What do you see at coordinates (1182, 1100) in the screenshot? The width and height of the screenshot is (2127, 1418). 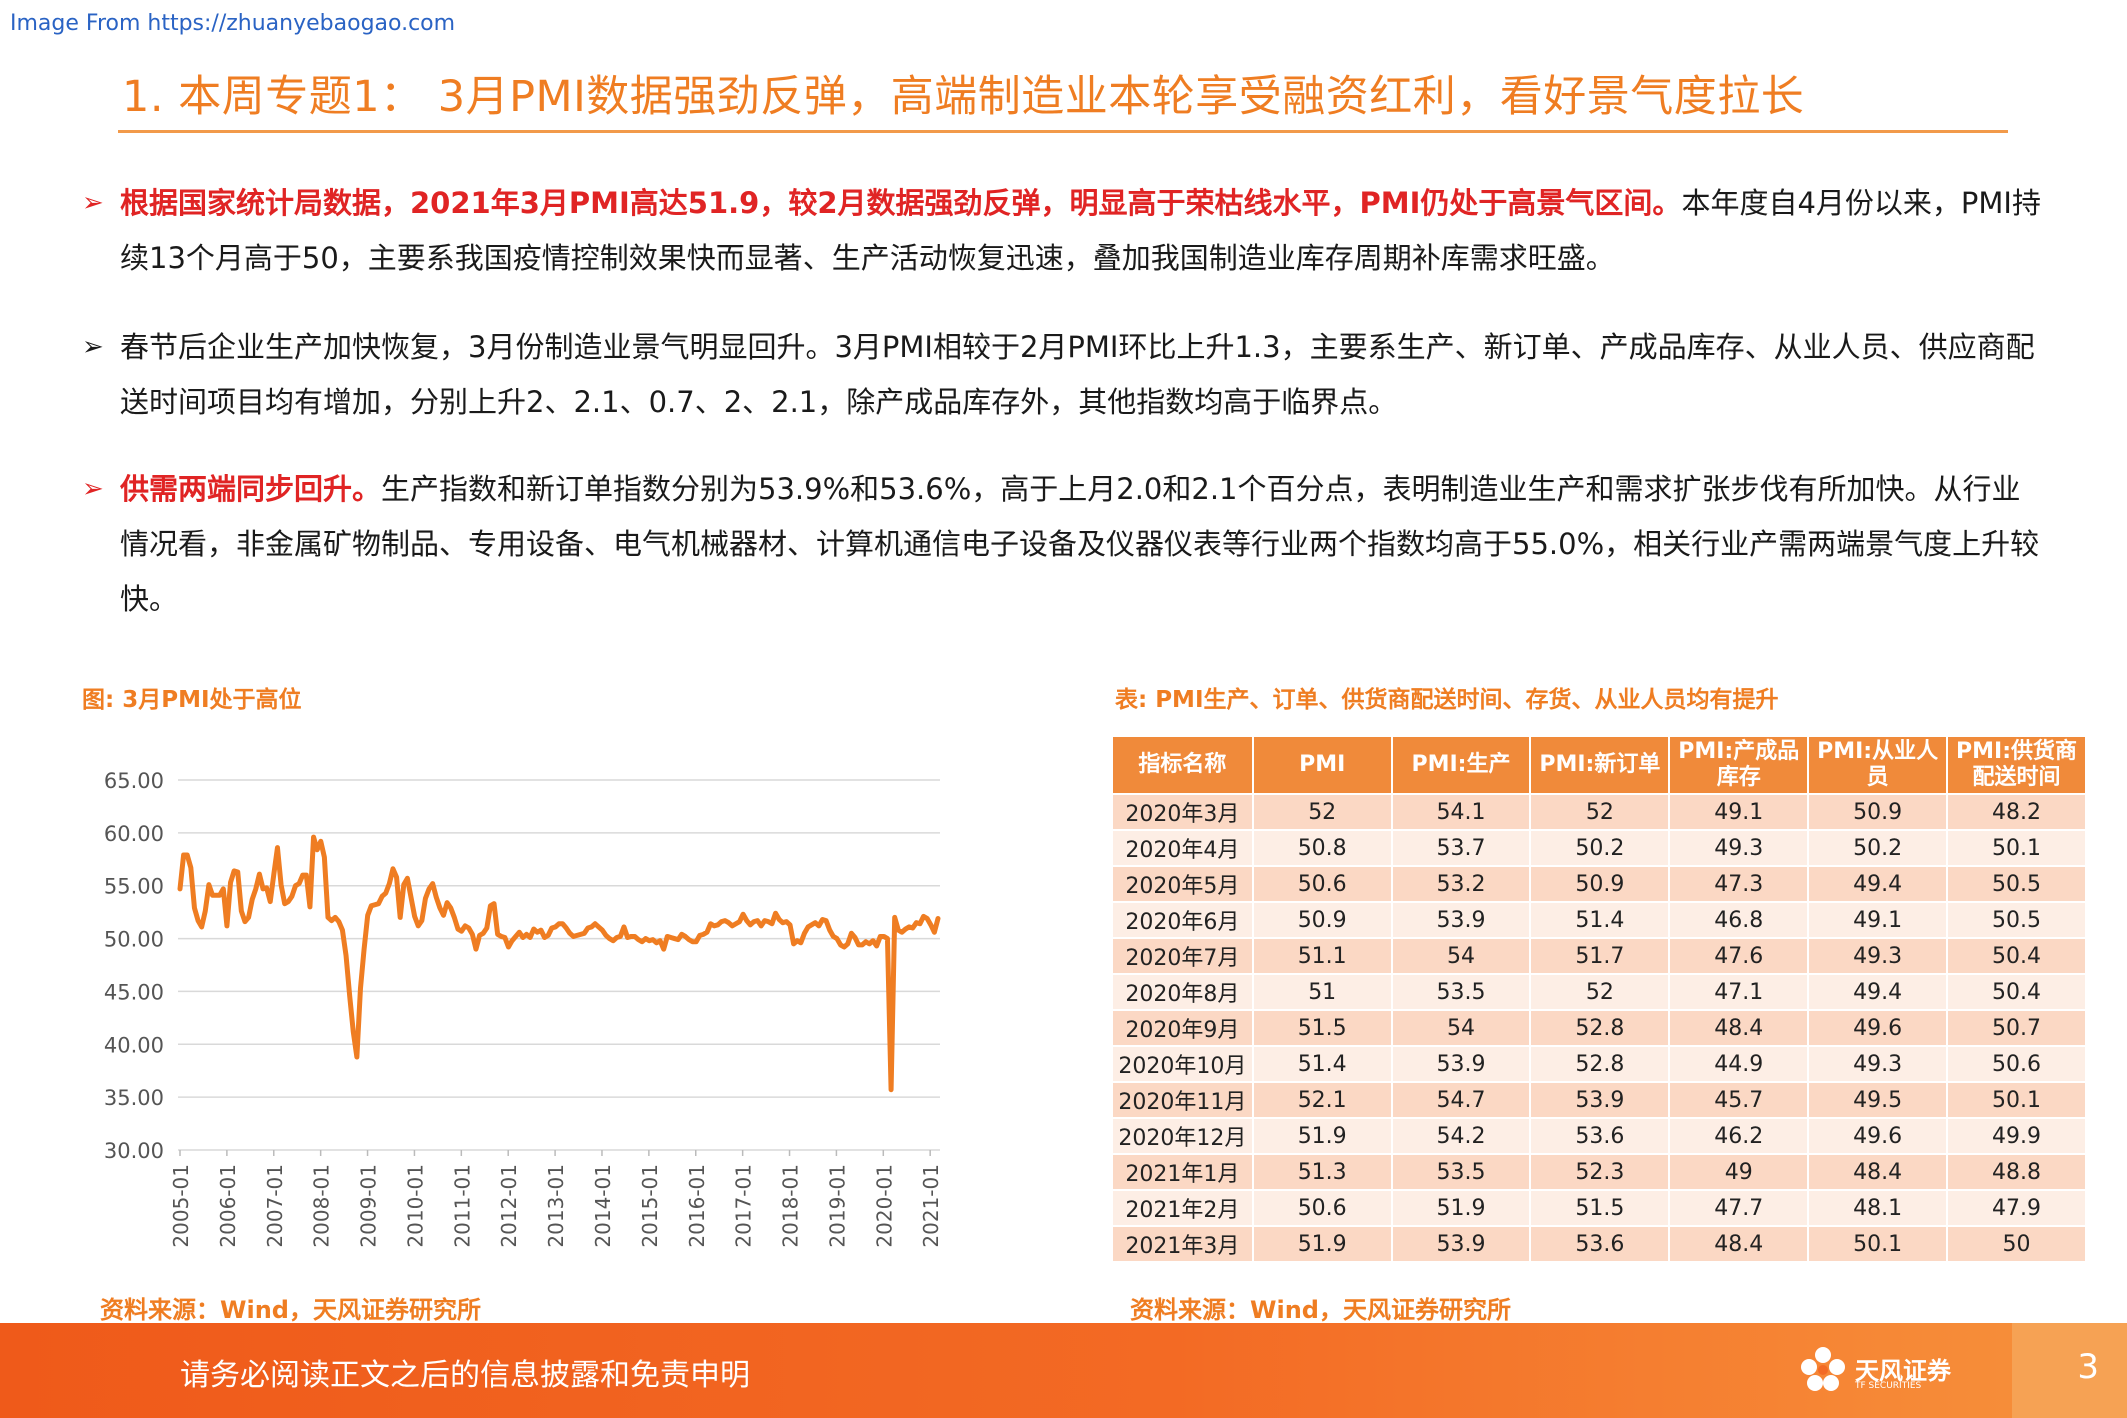 I see `table-cell: 2020年11月` at bounding box center [1182, 1100].